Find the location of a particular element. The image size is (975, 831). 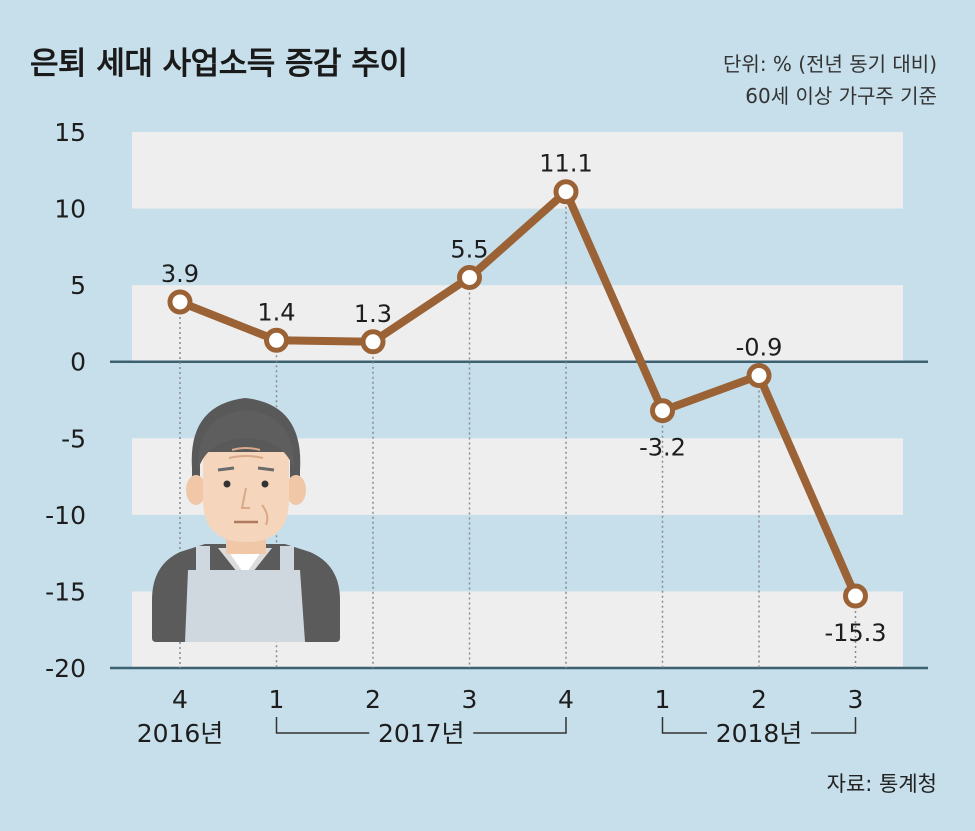

y-tick-label: -5 is located at coordinates (73, 438).